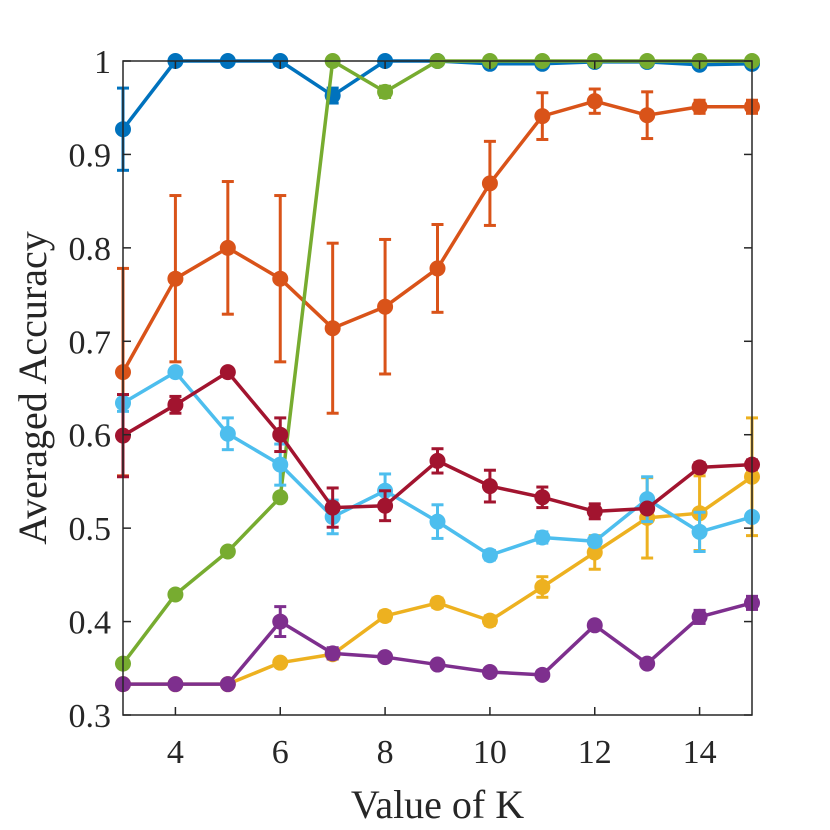  I want to click on series-blue-line, so click(437, 95).